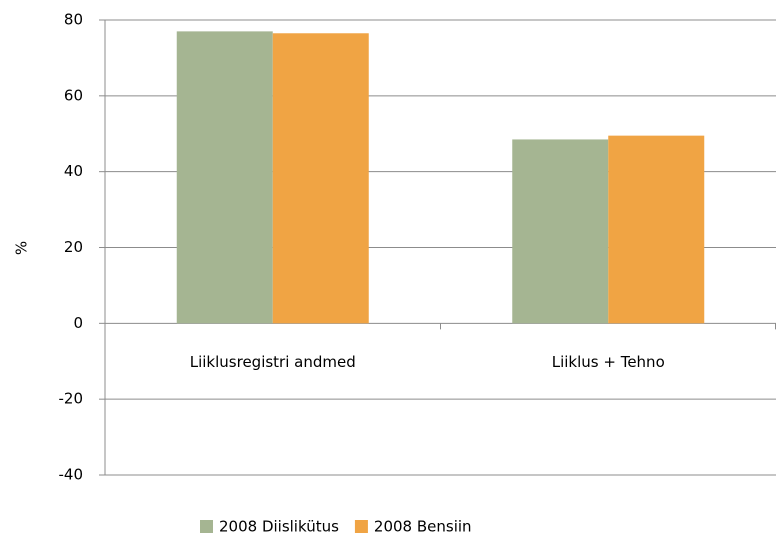 The image size is (776, 546). Describe the element at coordinates (73, 247) in the screenshot. I see `y-tick-label: 20` at that location.